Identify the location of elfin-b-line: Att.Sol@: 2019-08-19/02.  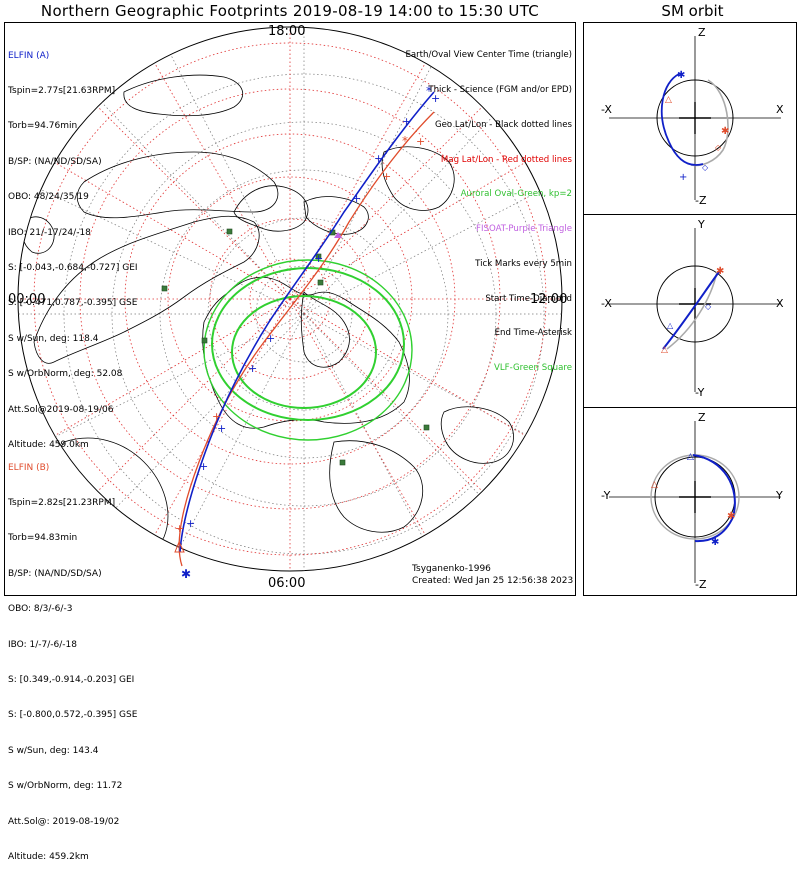
(64, 821).